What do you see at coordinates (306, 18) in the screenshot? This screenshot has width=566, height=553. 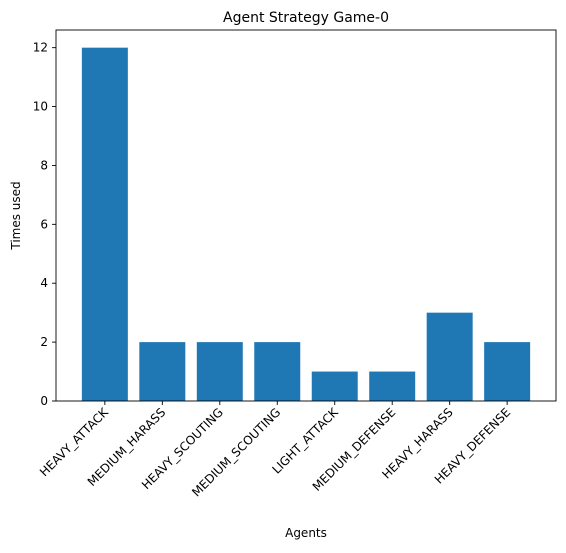 I see `chart-title: Agent Strategy Game-0` at bounding box center [306, 18].